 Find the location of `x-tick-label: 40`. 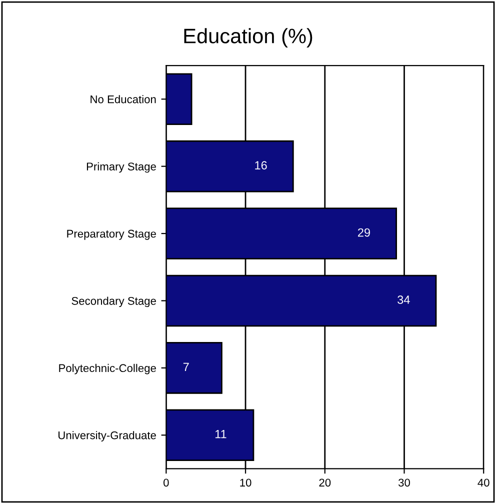

x-tick-label: 40 is located at coordinates (484, 482).